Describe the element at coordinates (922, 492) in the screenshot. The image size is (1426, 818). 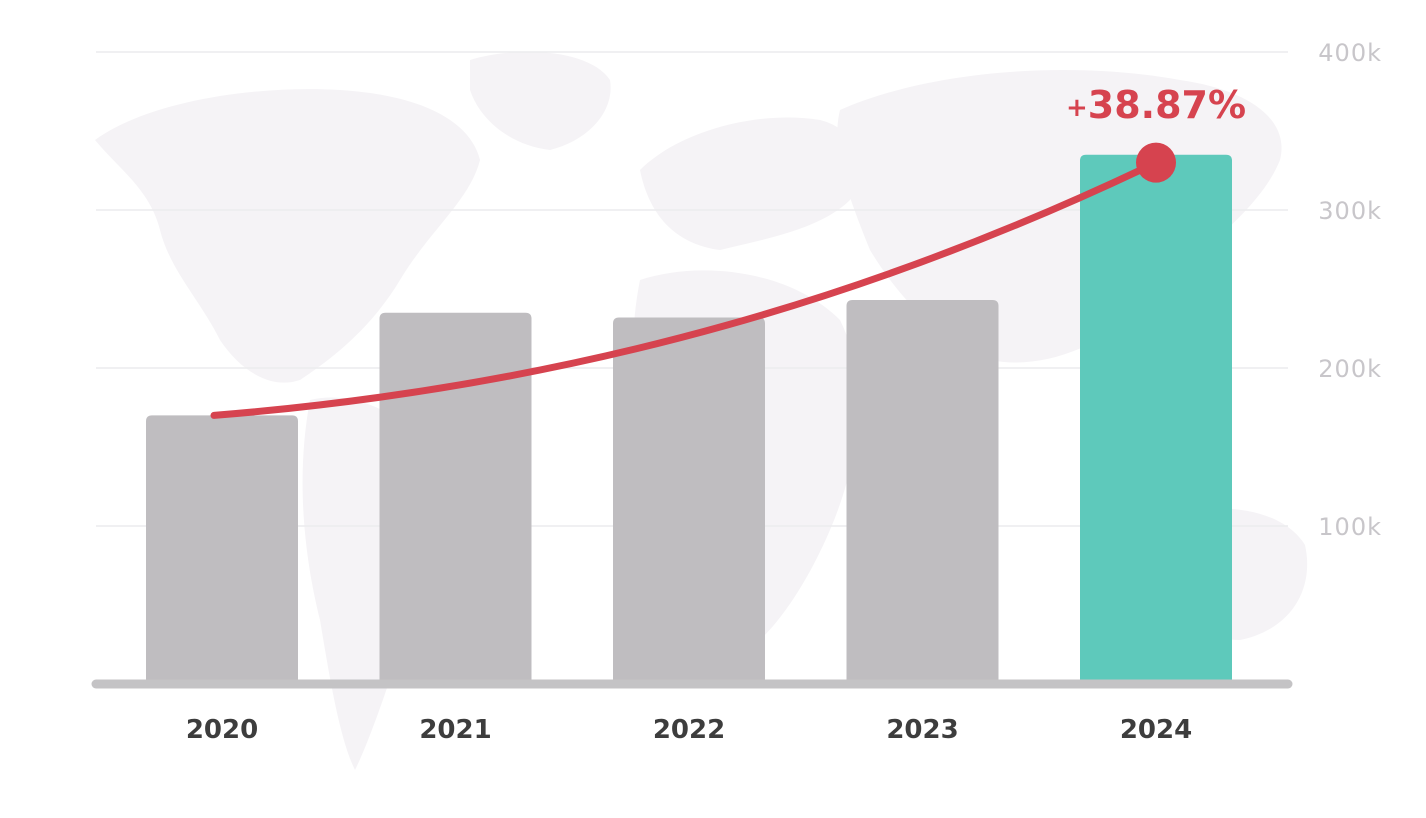
I see `bar-2023` at that location.